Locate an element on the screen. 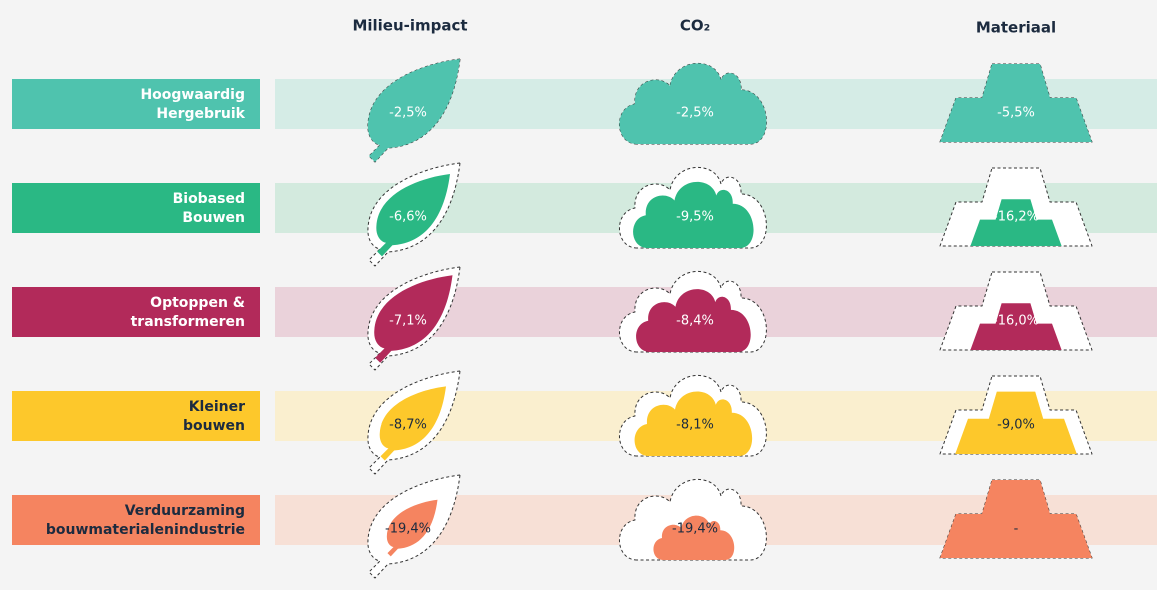 This screenshot has height=590, width=1157. value-label: -8,7% is located at coordinates (408, 425).